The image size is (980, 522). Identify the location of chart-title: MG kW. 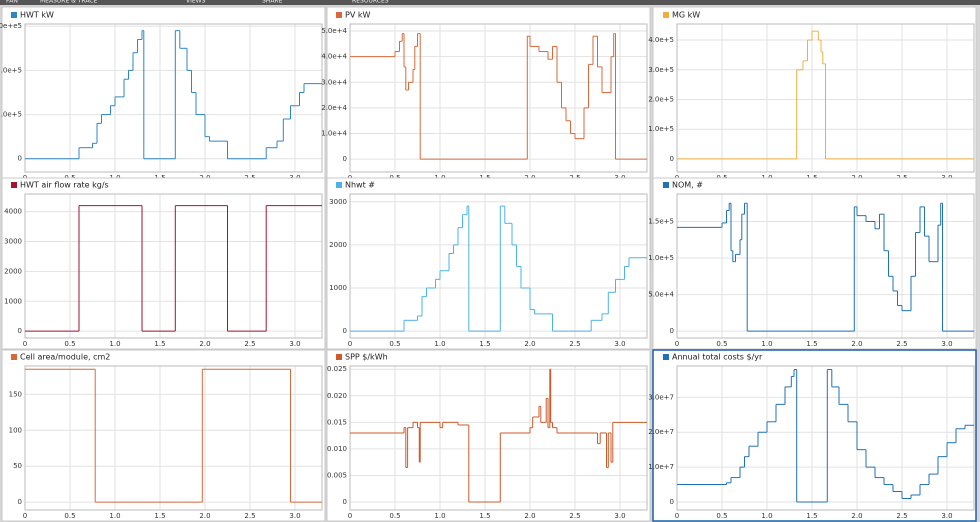
(686, 15).